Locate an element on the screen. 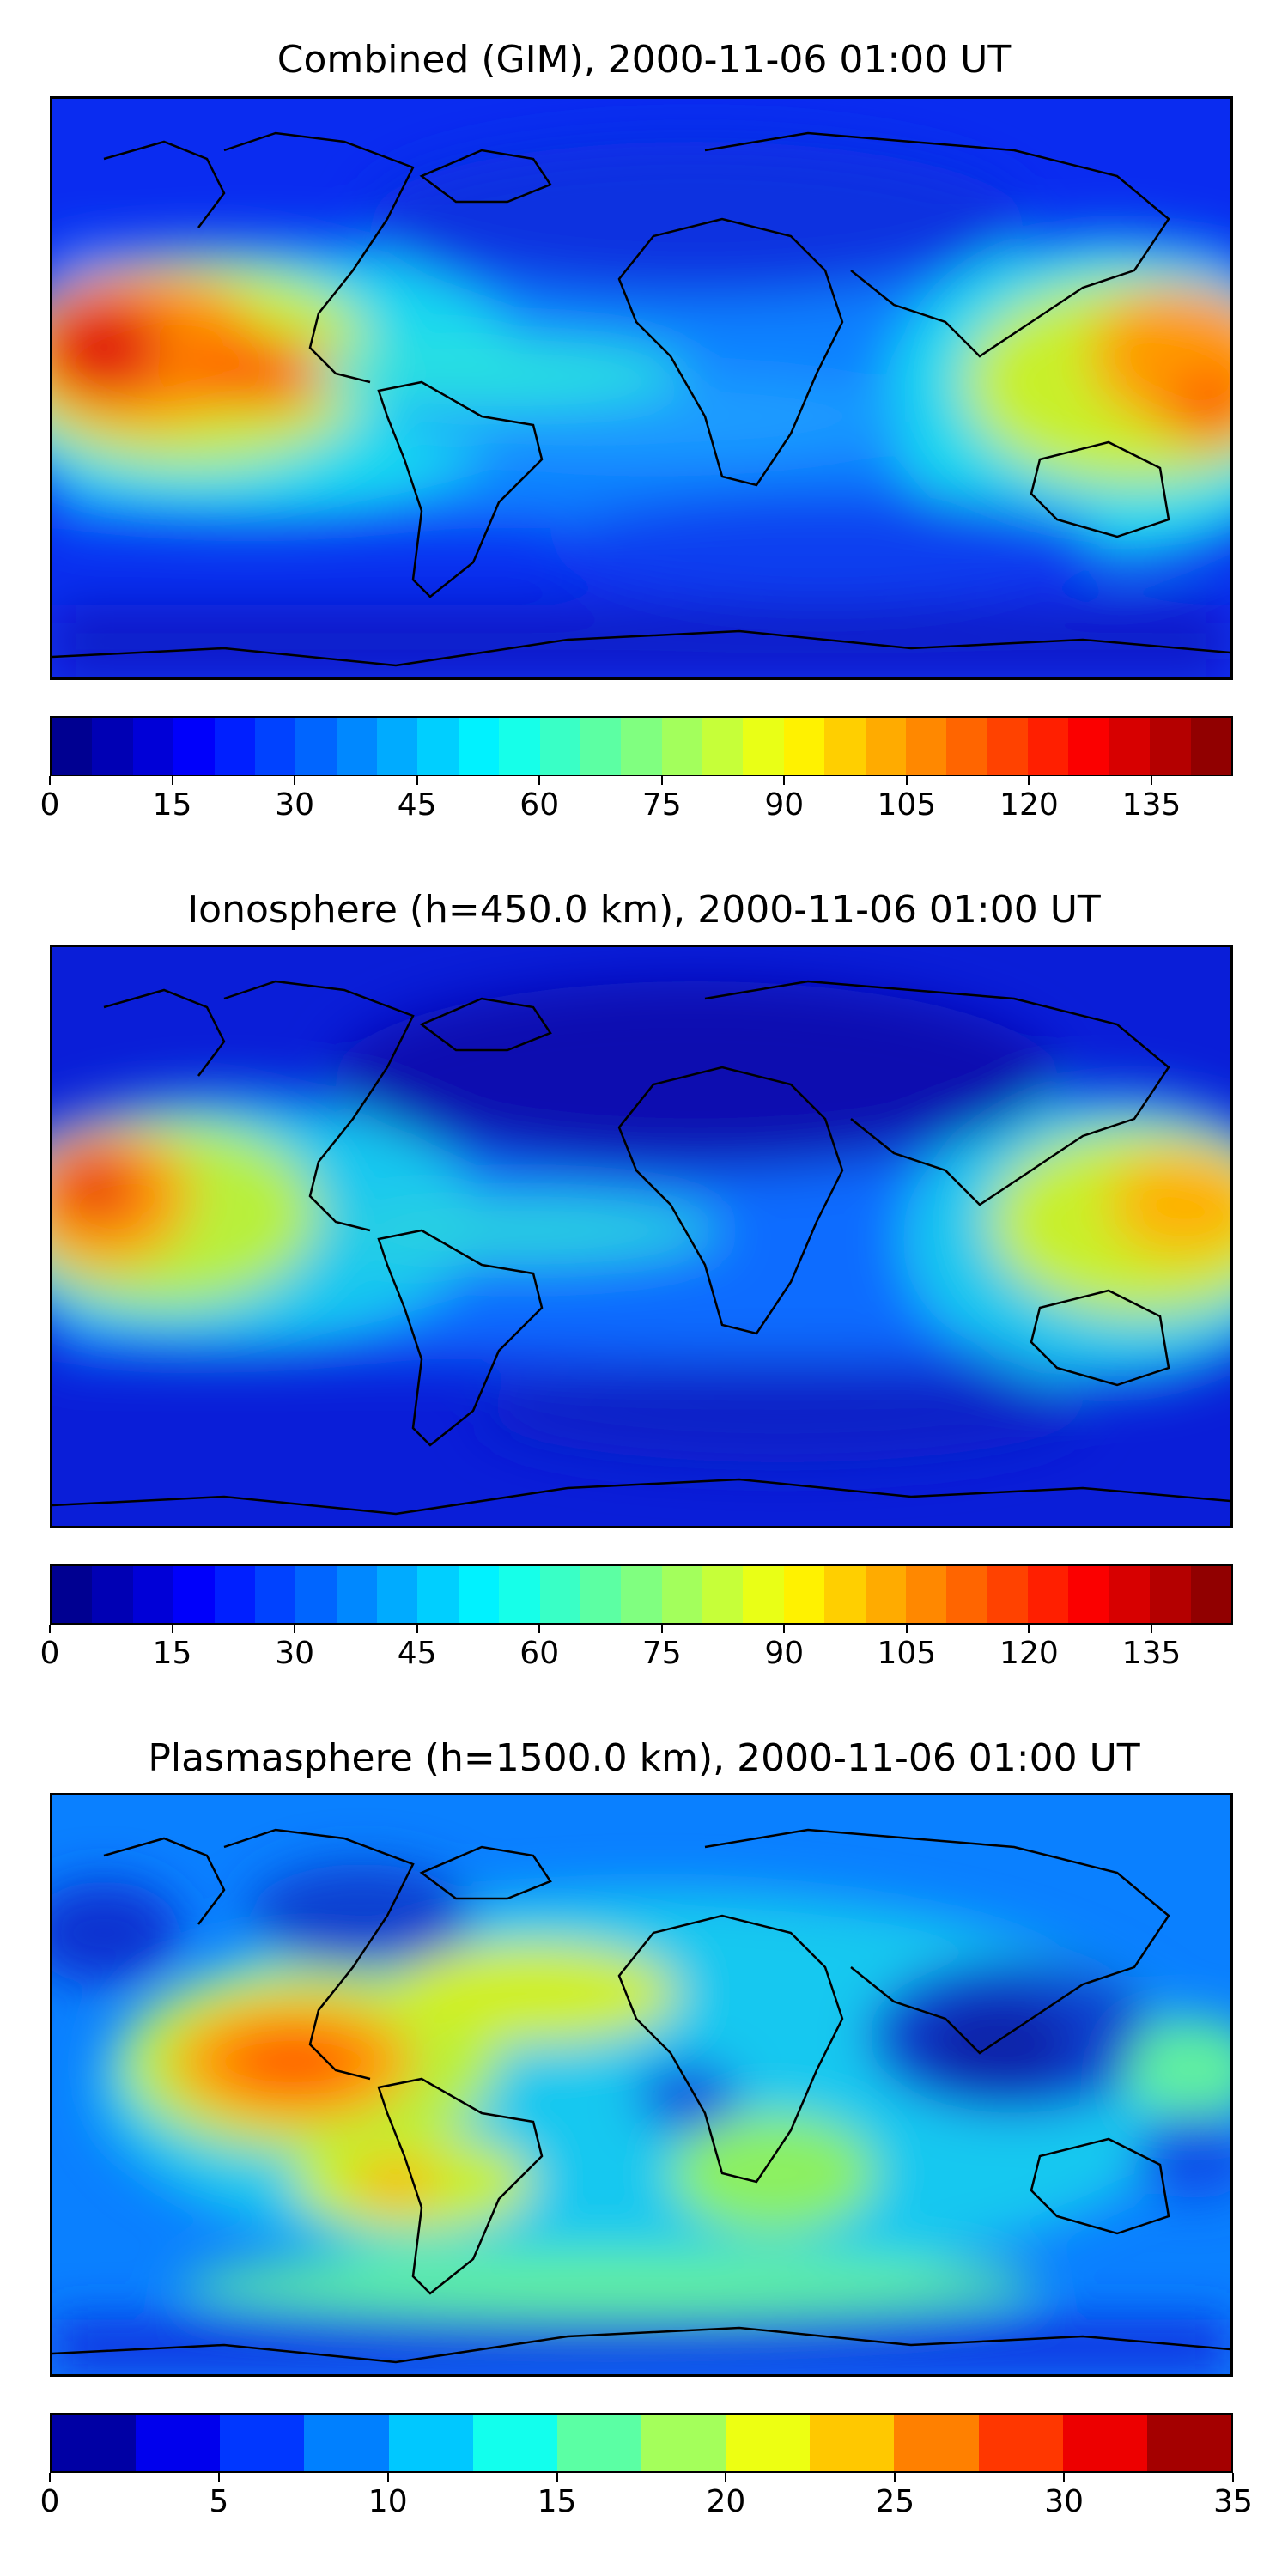 This screenshot has height=2576, width=1288. colorbar-tick-label: 25 is located at coordinates (895, 2501).